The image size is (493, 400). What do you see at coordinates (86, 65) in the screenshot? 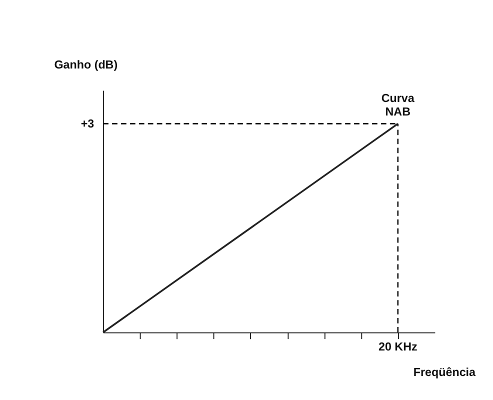
I see `y-axis-title: Ganho (dB)` at bounding box center [86, 65].